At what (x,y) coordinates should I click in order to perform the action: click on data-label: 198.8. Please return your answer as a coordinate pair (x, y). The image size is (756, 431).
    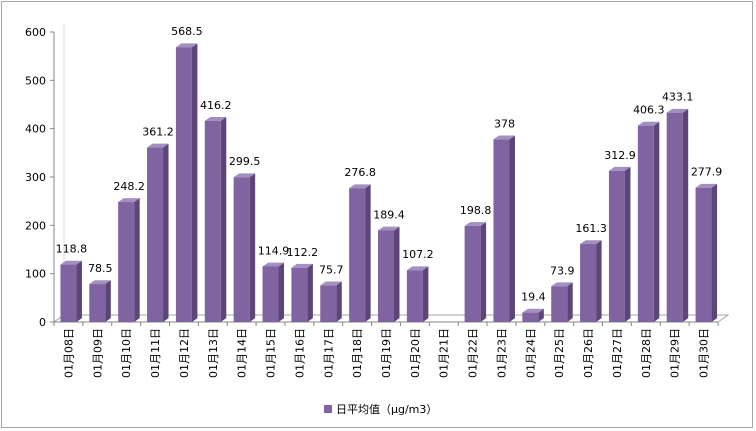
    Looking at the image, I should click on (476, 210).